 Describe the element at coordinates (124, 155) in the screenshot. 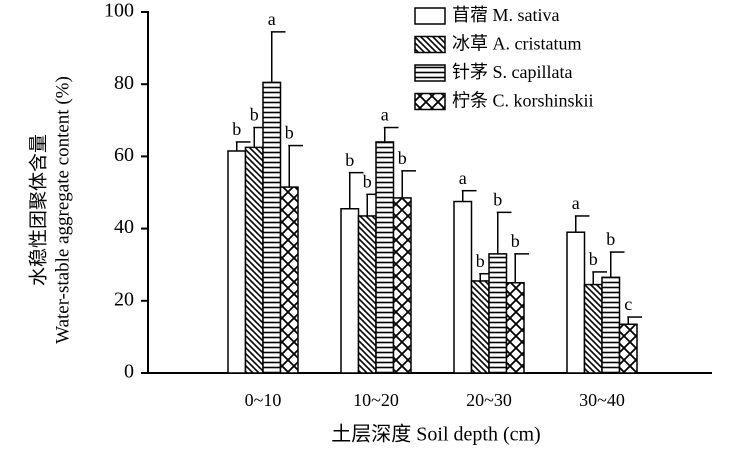

I see `y-tick-label: 60` at that location.